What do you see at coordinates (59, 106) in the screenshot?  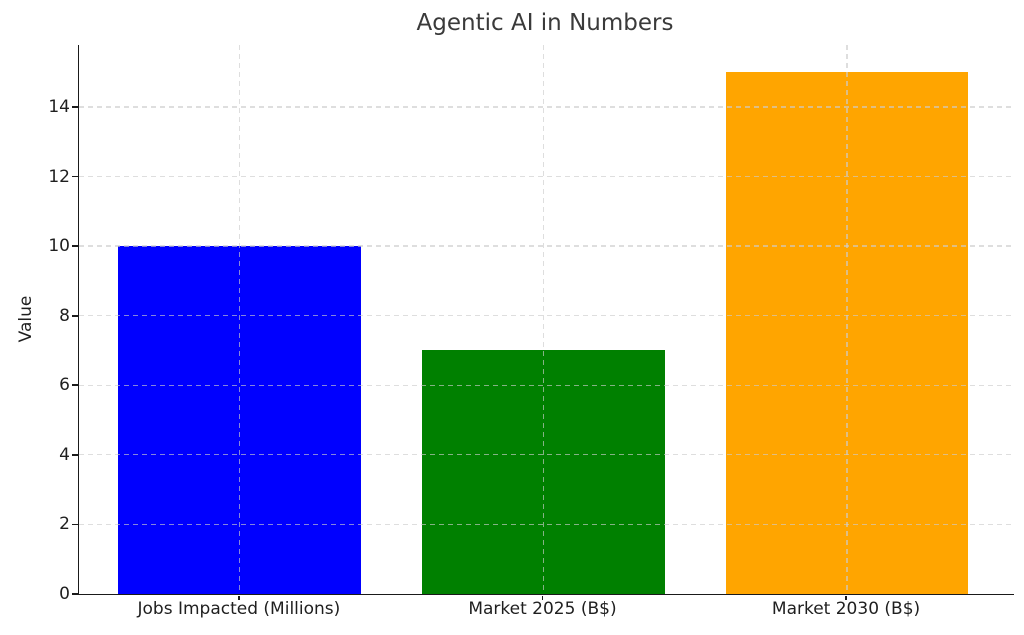 I see `y-tick-label: 14` at bounding box center [59, 106].